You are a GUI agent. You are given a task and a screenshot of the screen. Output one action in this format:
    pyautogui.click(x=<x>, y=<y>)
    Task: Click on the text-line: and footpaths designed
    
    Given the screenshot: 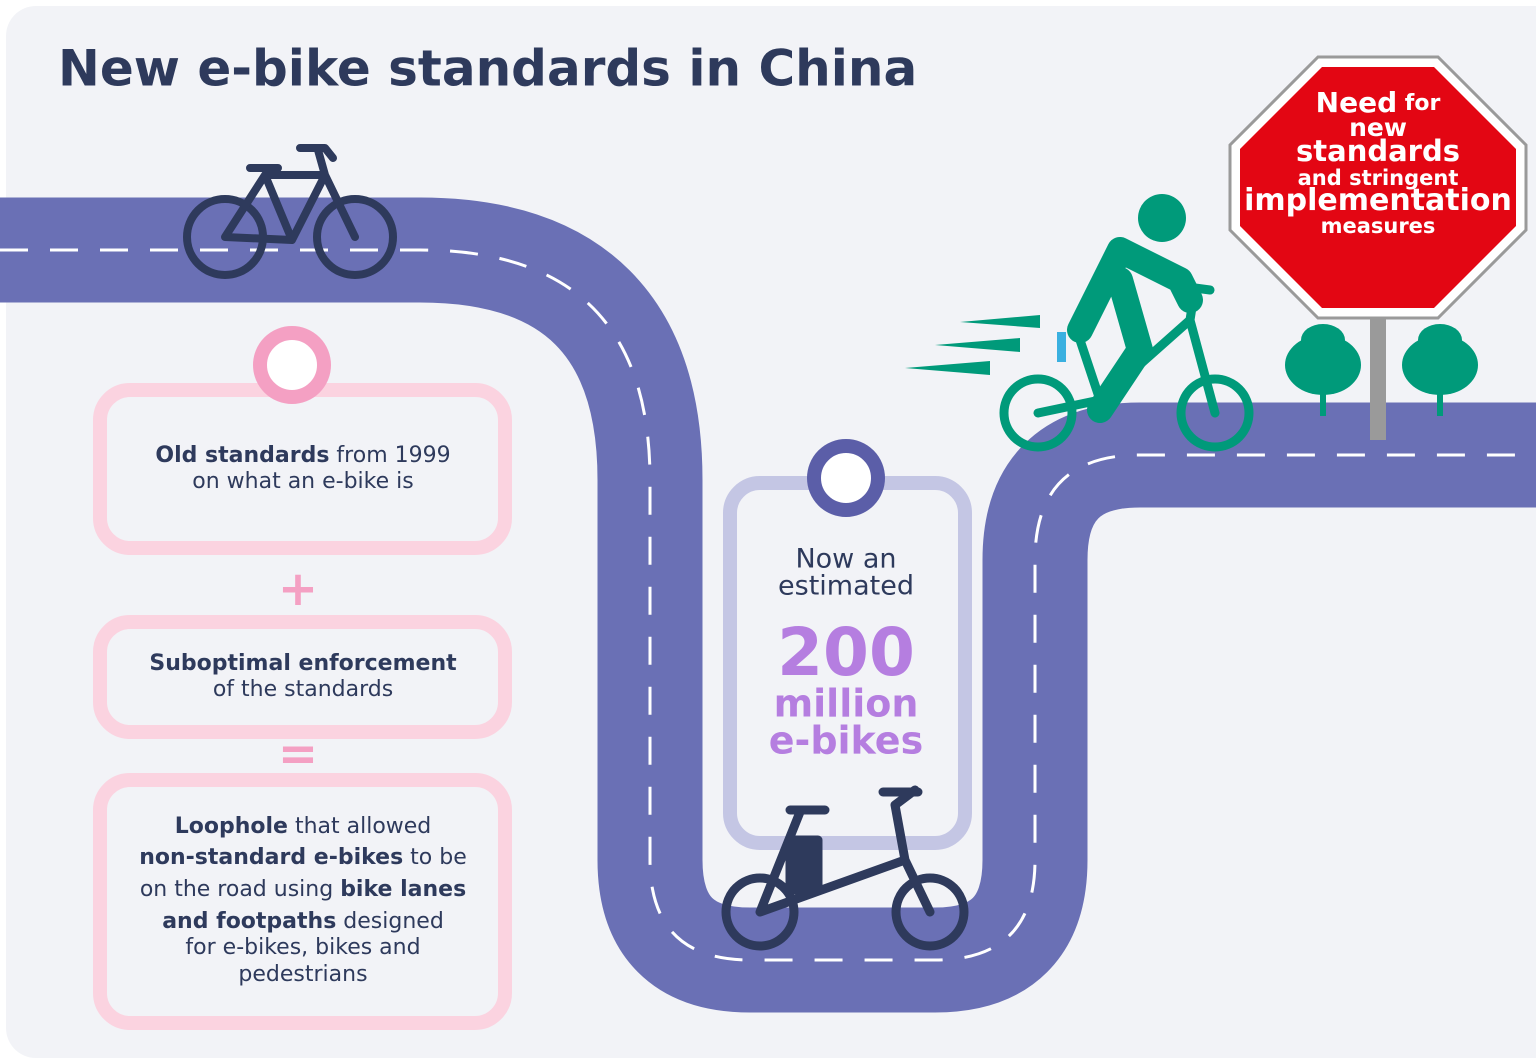 What is the action you would take?
    pyautogui.click(x=303, y=921)
    